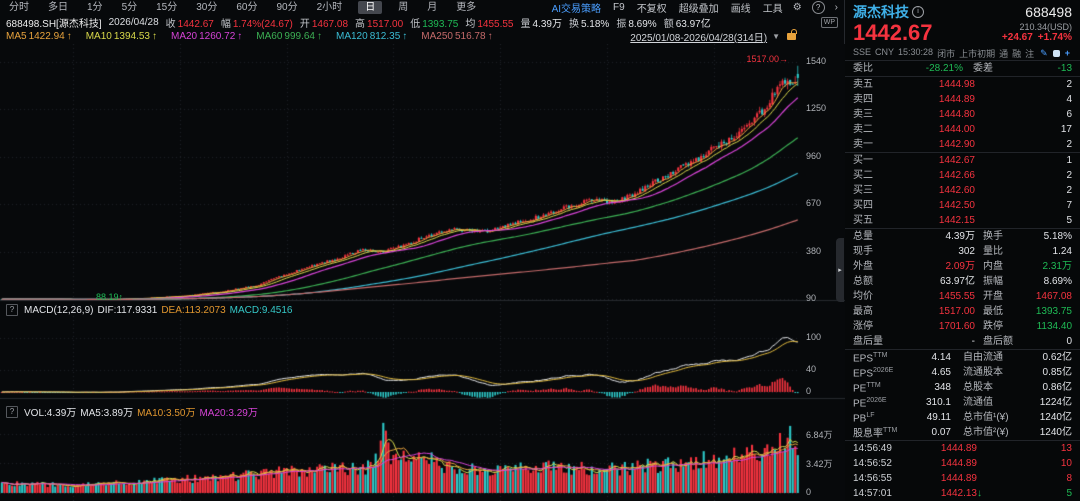 The width and height of the screenshot is (1080, 501). I want to click on chevron-down-icon: ▼, so click(776, 36).